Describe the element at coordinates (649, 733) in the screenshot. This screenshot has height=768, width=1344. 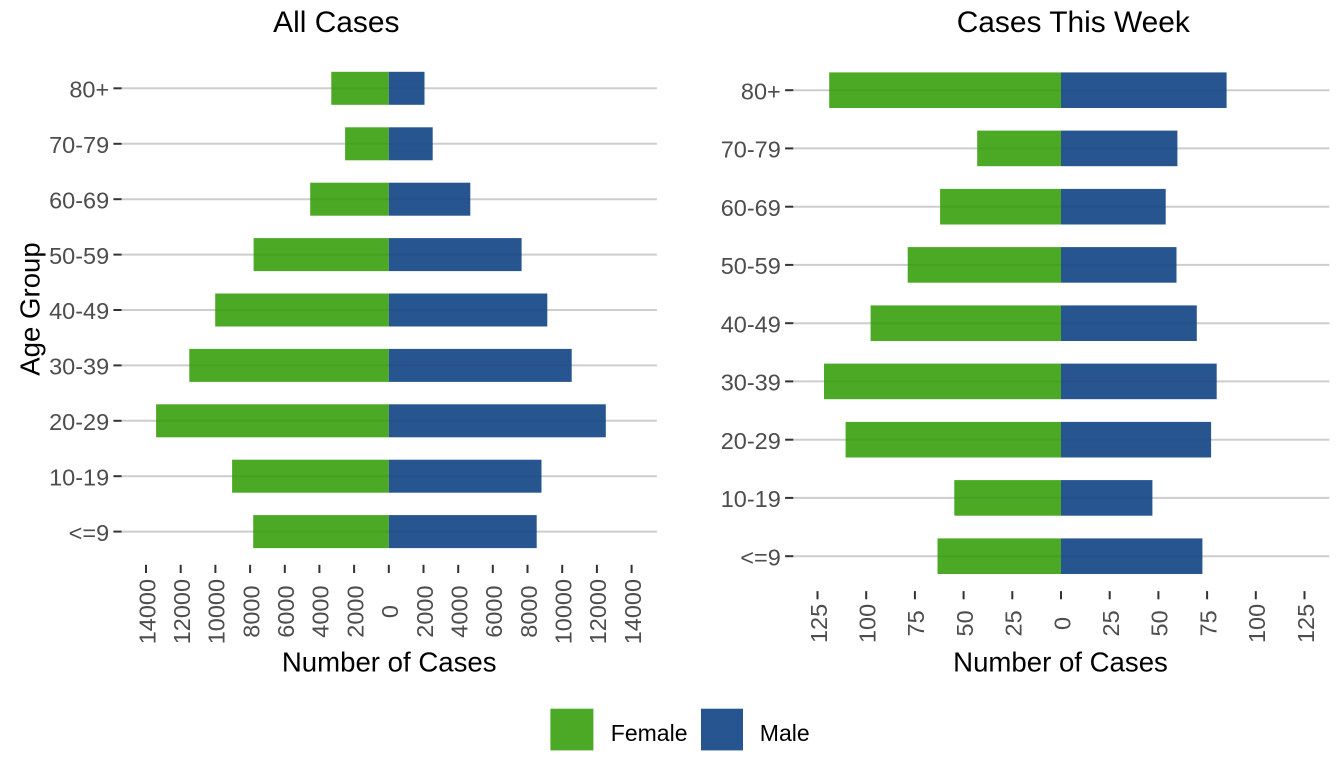
I see `svg-text: Female` at that location.